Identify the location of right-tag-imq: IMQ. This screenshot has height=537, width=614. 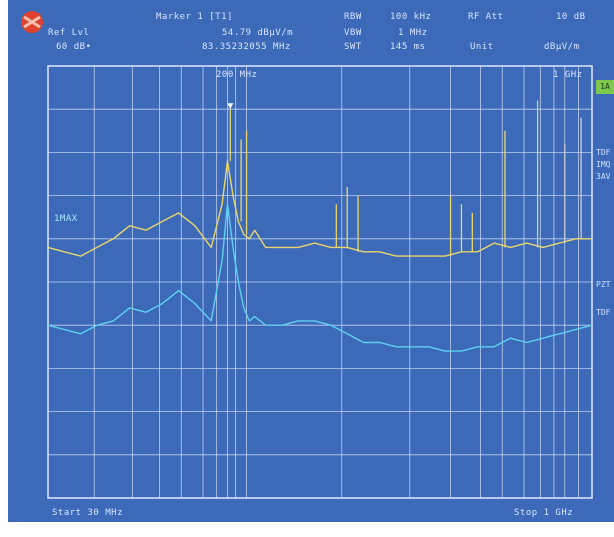
(603, 164).